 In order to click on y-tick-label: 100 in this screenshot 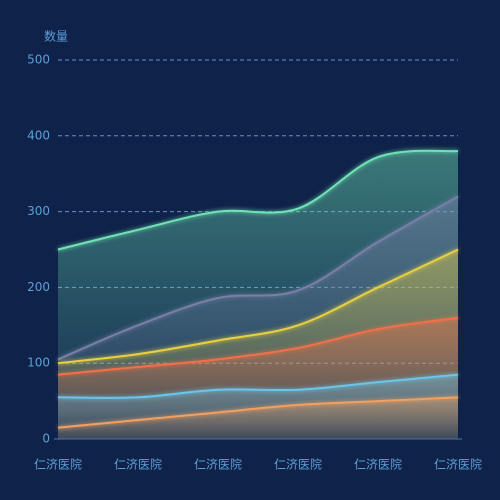, I will do `click(38, 363)`.